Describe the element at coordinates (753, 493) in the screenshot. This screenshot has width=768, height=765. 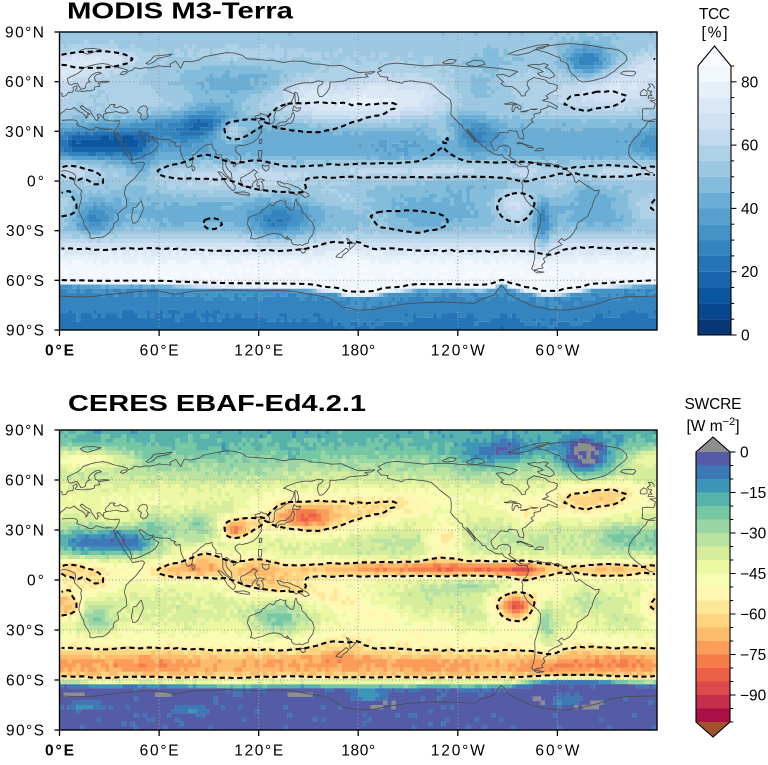
I see `svg-text: −15` at that location.